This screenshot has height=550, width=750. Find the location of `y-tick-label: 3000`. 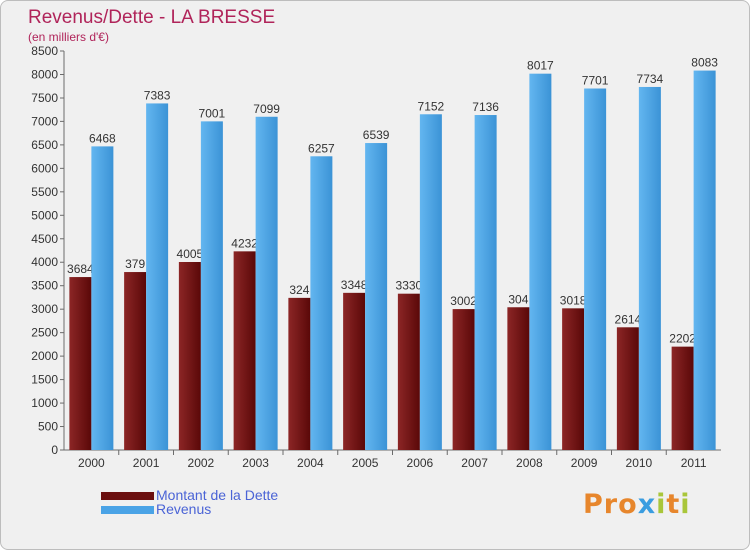

y-tick-label: 3000 is located at coordinates (44, 309).